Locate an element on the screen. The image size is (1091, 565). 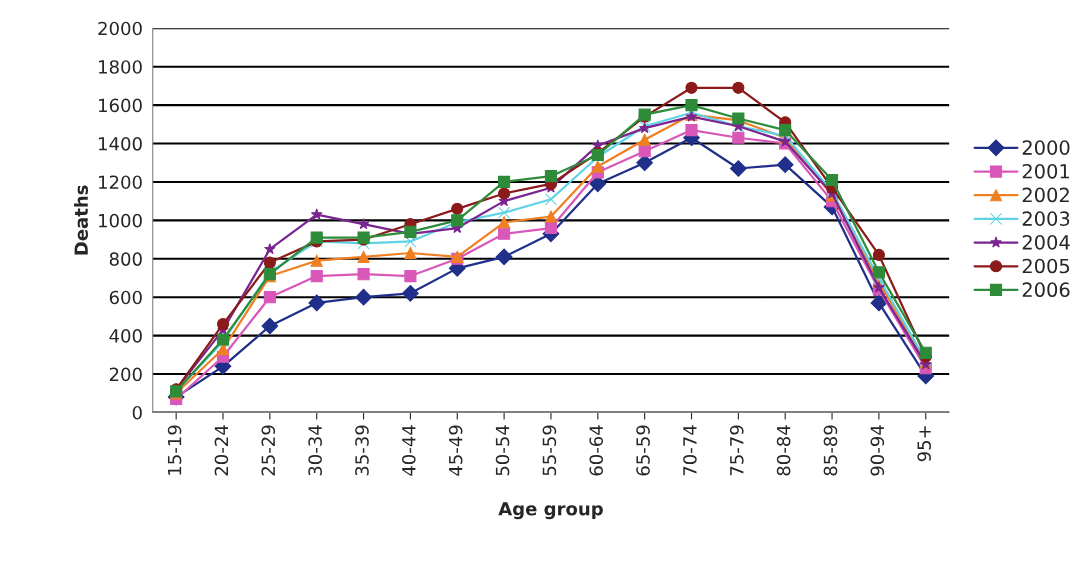
y-tick-label: 1000 is located at coordinates (120, 220).